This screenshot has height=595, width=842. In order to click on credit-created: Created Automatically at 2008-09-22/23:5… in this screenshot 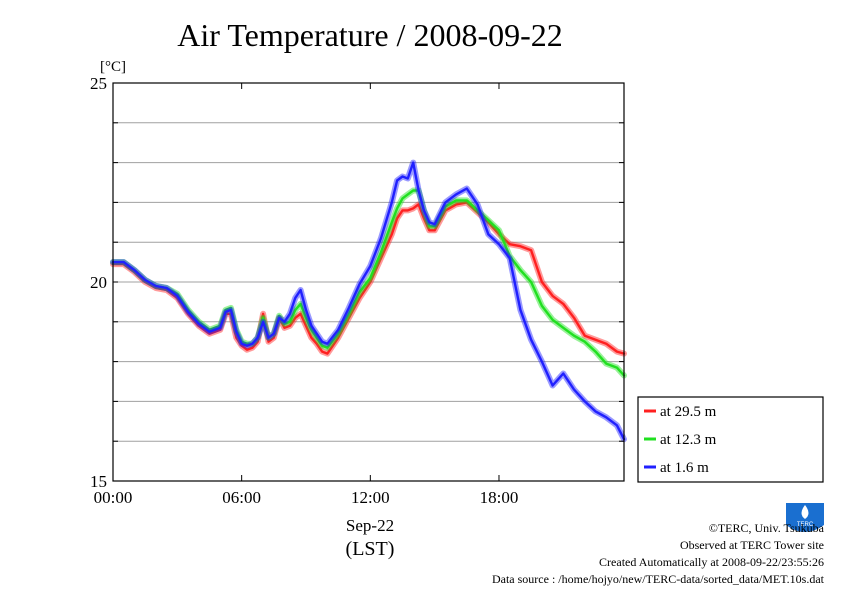, I will do `click(711, 562)`.